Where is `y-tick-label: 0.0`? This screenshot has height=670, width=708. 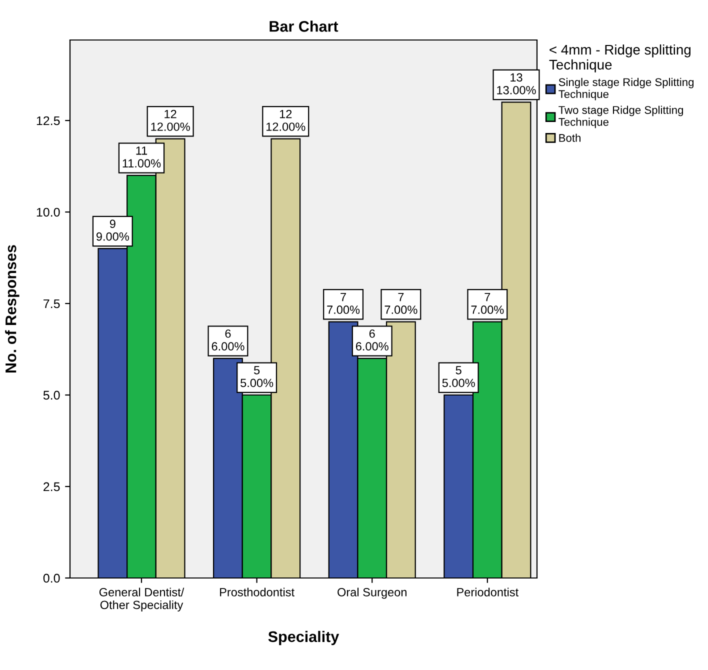
y-tick-label: 0.0 is located at coordinates (51, 578).